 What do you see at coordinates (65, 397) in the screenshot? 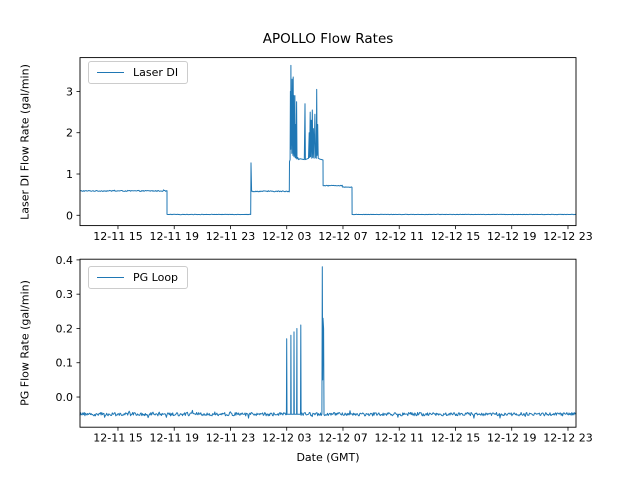
I see `y-tick-label: 0.0` at bounding box center [65, 397].